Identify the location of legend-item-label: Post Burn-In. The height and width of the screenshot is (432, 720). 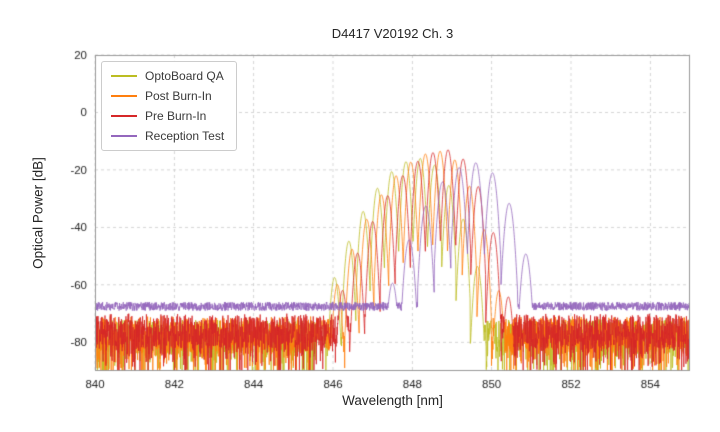
(178, 96).